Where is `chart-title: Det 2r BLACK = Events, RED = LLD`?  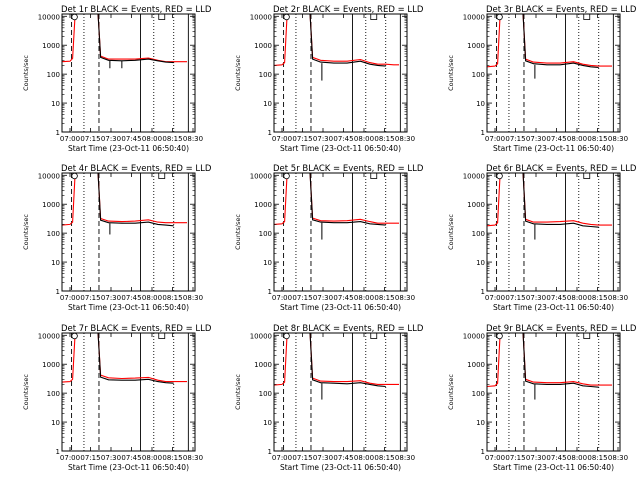 chart-title: Det 2r BLACK = Events, RED = LLD is located at coordinates (348, 10).